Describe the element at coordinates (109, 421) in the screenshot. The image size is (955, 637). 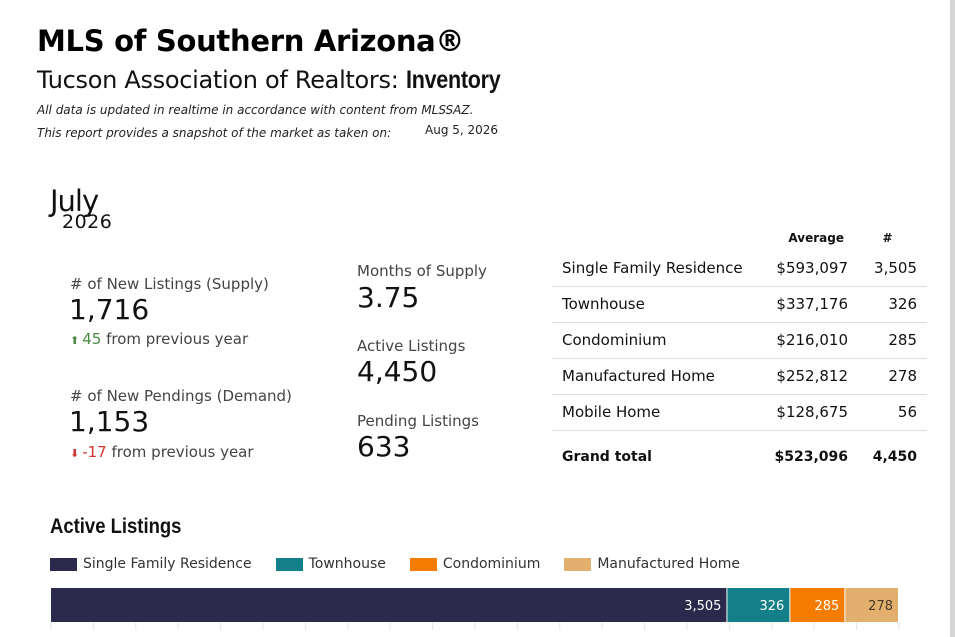
I see `new-pendings-value: 1,153` at that location.